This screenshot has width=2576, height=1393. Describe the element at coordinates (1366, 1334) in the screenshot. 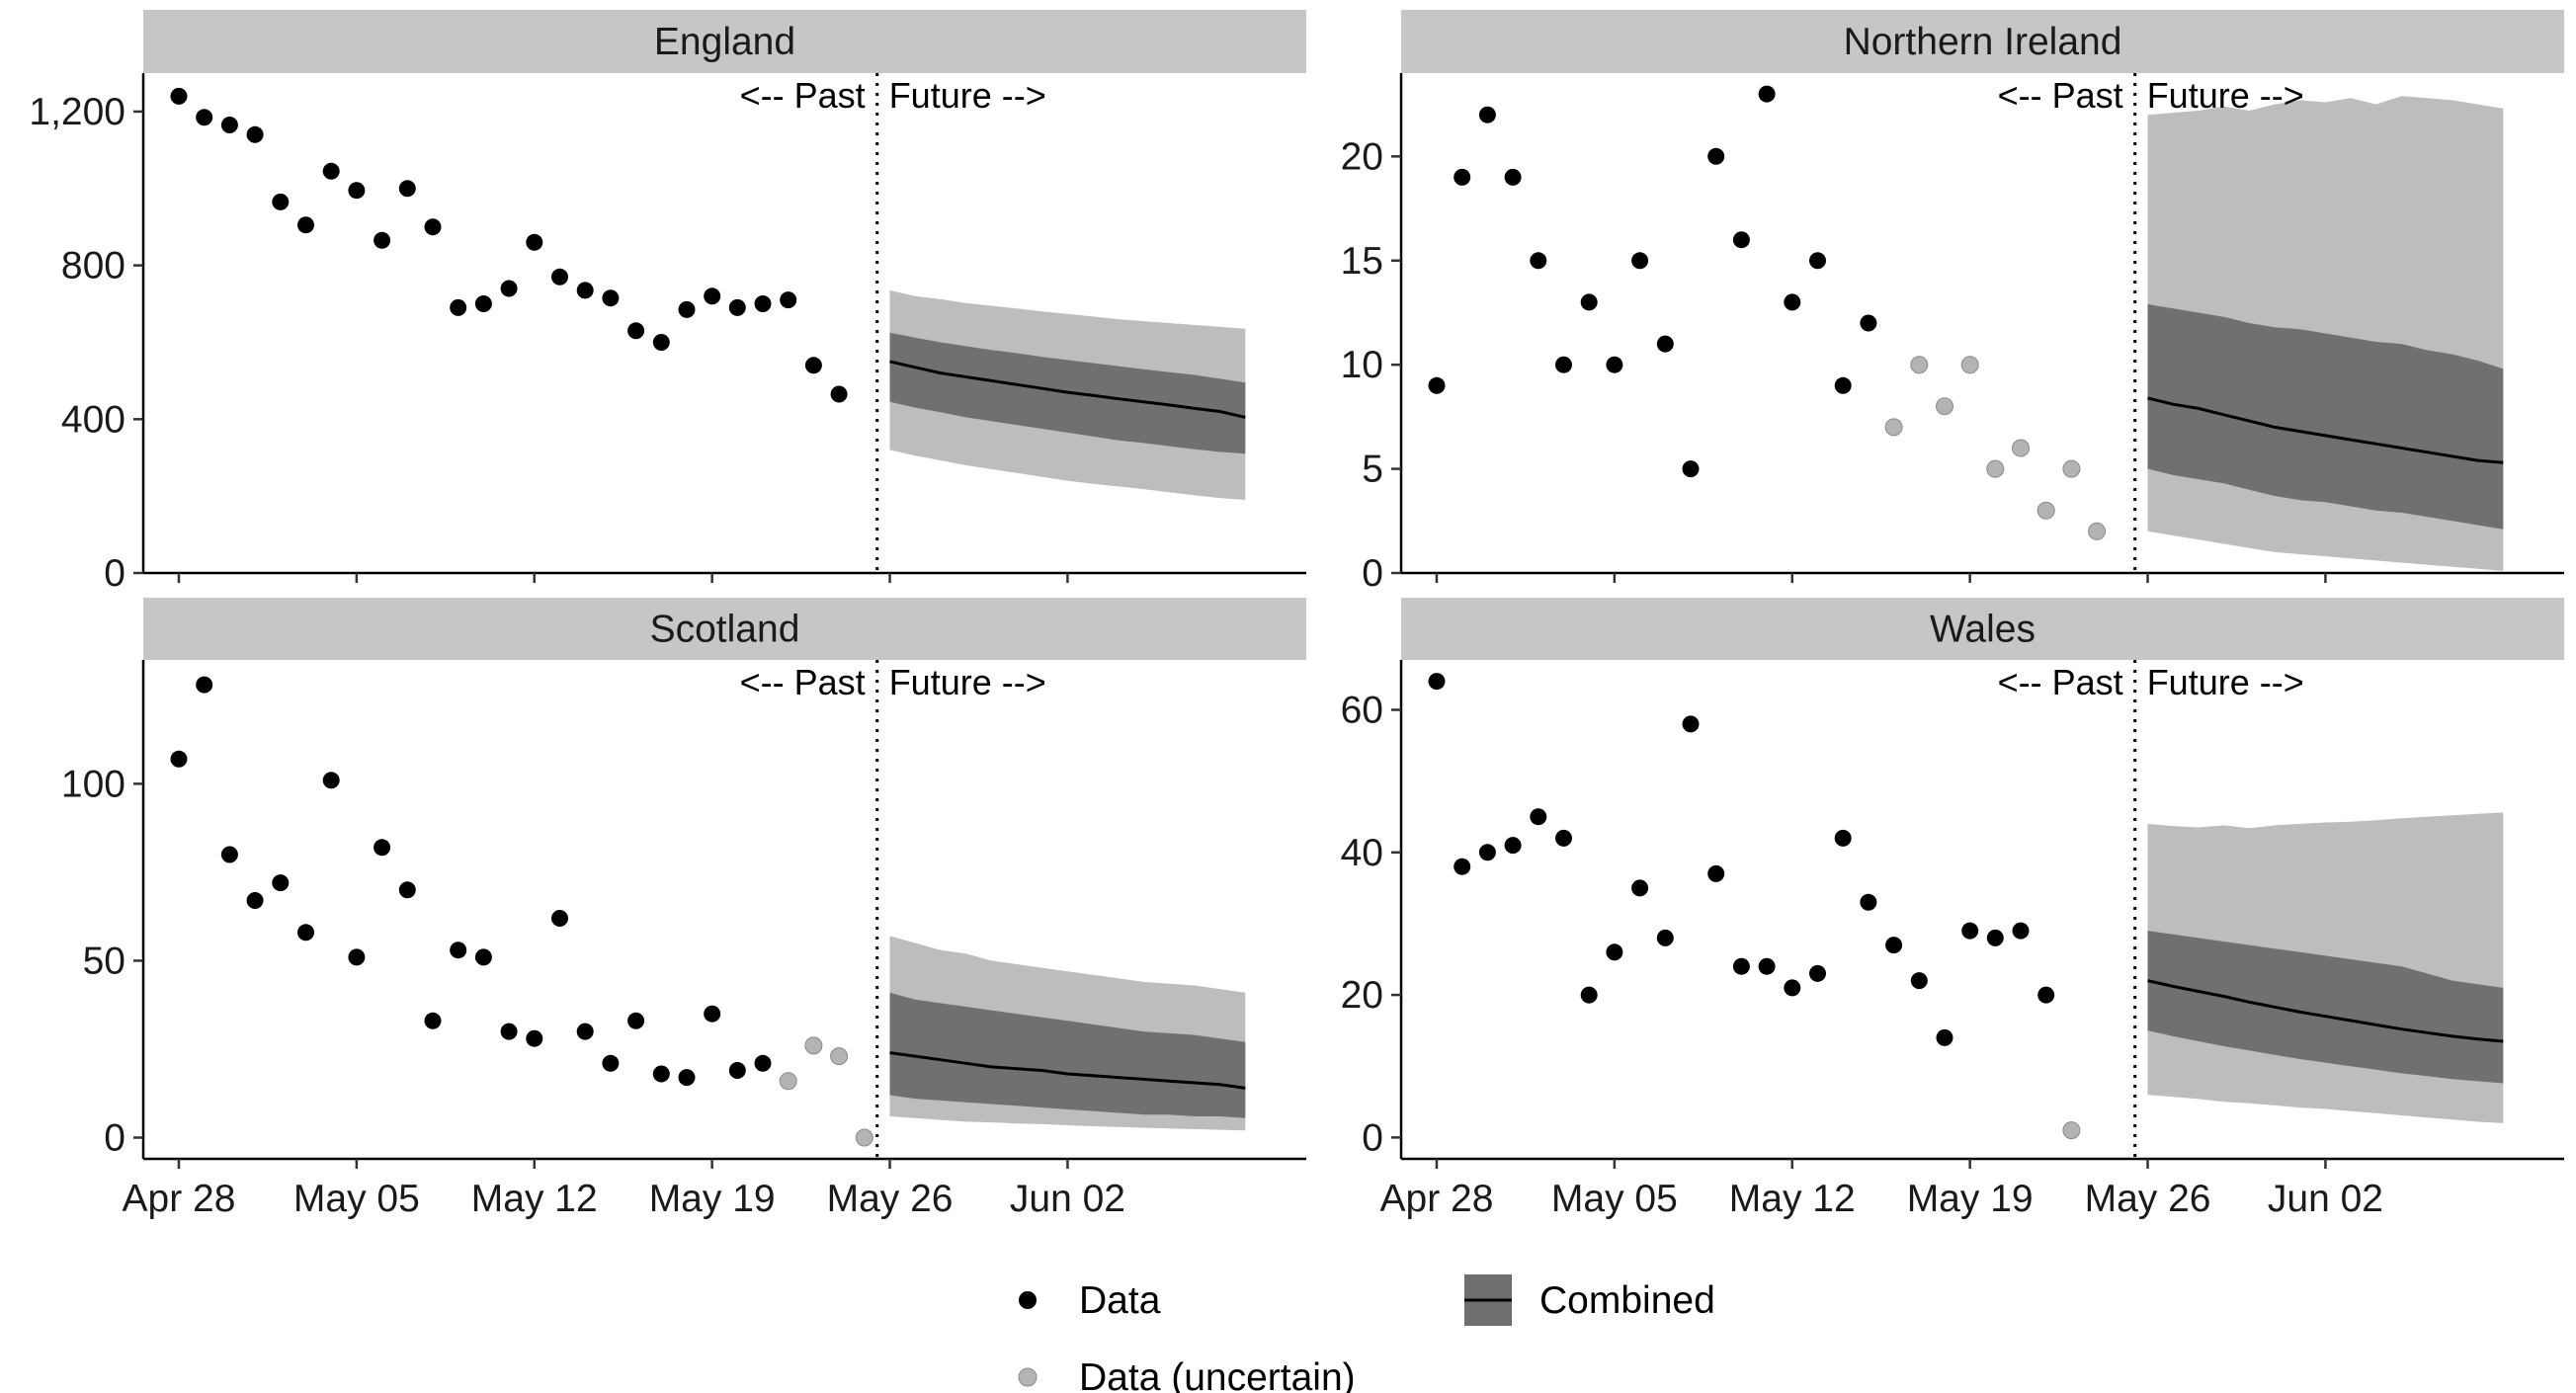

I see `legend: Data Data (uncertain) Combined` at that location.